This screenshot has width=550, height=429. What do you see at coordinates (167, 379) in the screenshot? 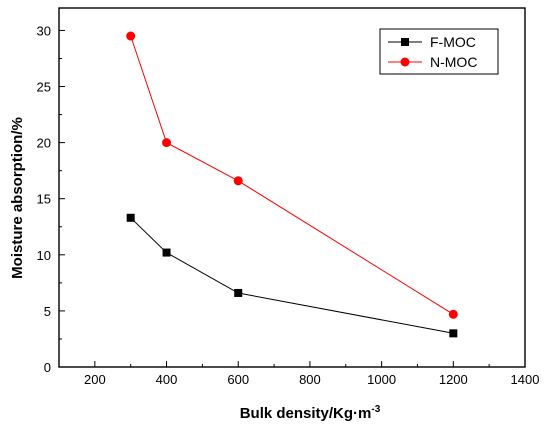
I see `x-tick-label: 400` at bounding box center [167, 379].